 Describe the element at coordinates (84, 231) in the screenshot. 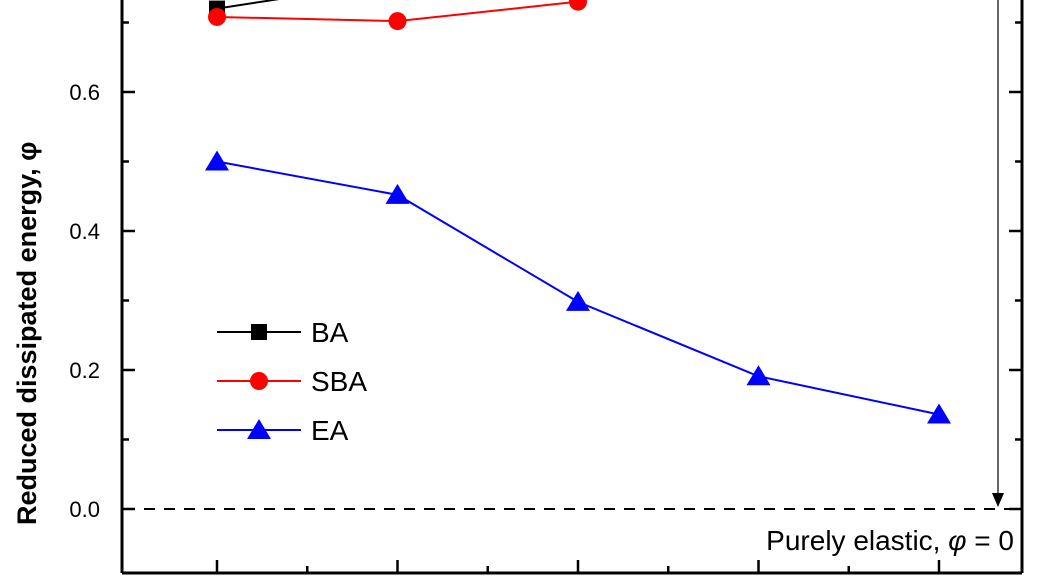

I see `y-tick-label: 0.4` at that location.